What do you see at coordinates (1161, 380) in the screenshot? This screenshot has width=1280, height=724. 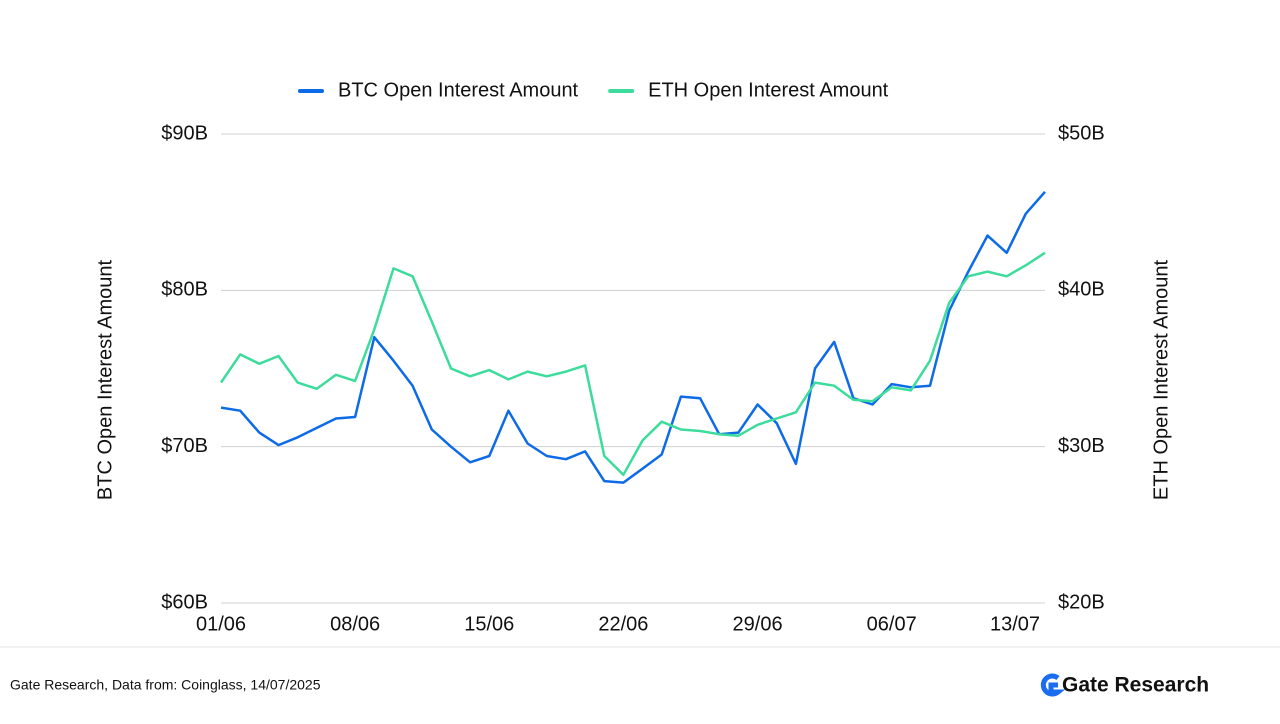 I see `y2-axis-title: ETH Open Interest Amount` at bounding box center [1161, 380].